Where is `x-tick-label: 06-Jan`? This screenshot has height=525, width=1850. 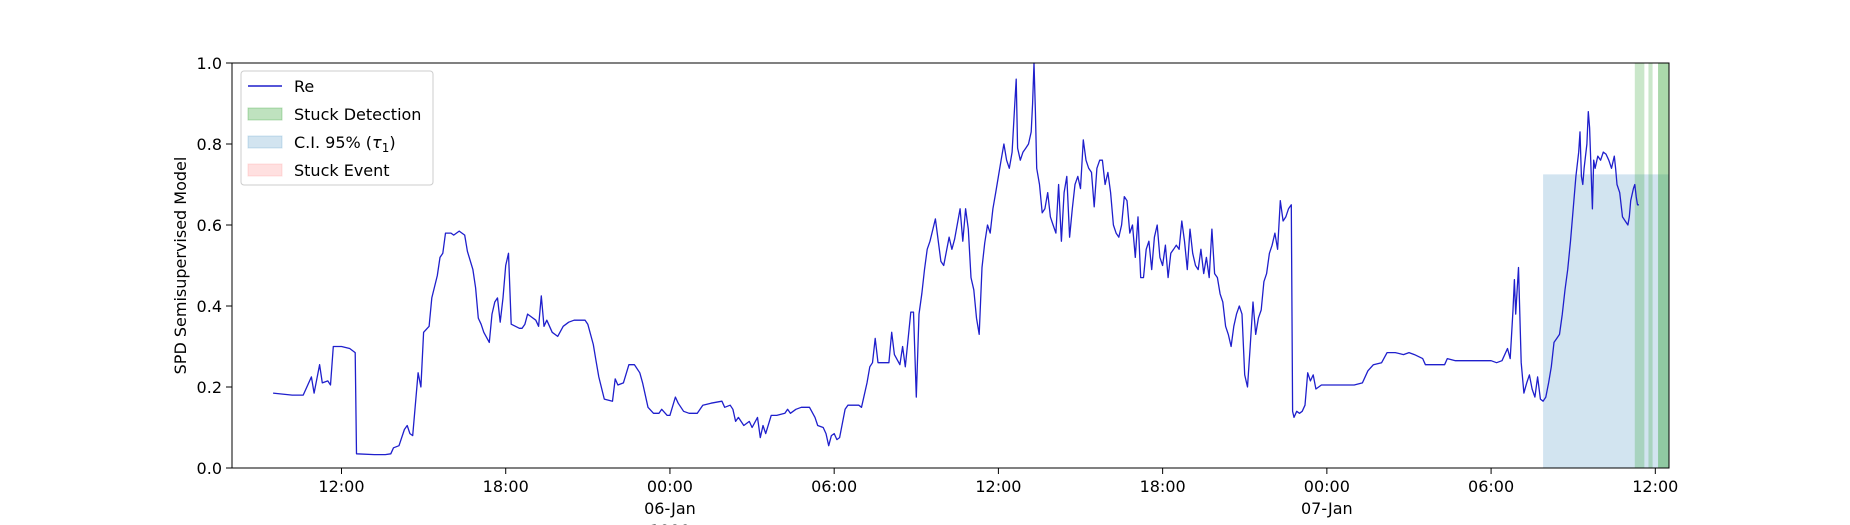 x-tick-label: 06-Jan is located at coordinates (670, 508).